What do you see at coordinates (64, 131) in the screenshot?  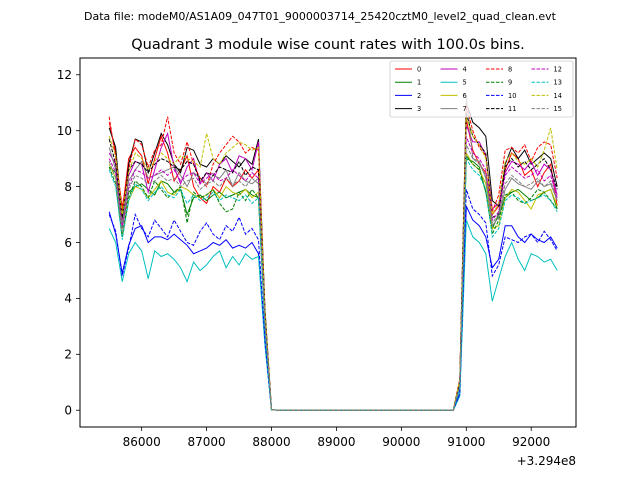 I see `y-tick-label: 10` at bounding box center [64, 131].